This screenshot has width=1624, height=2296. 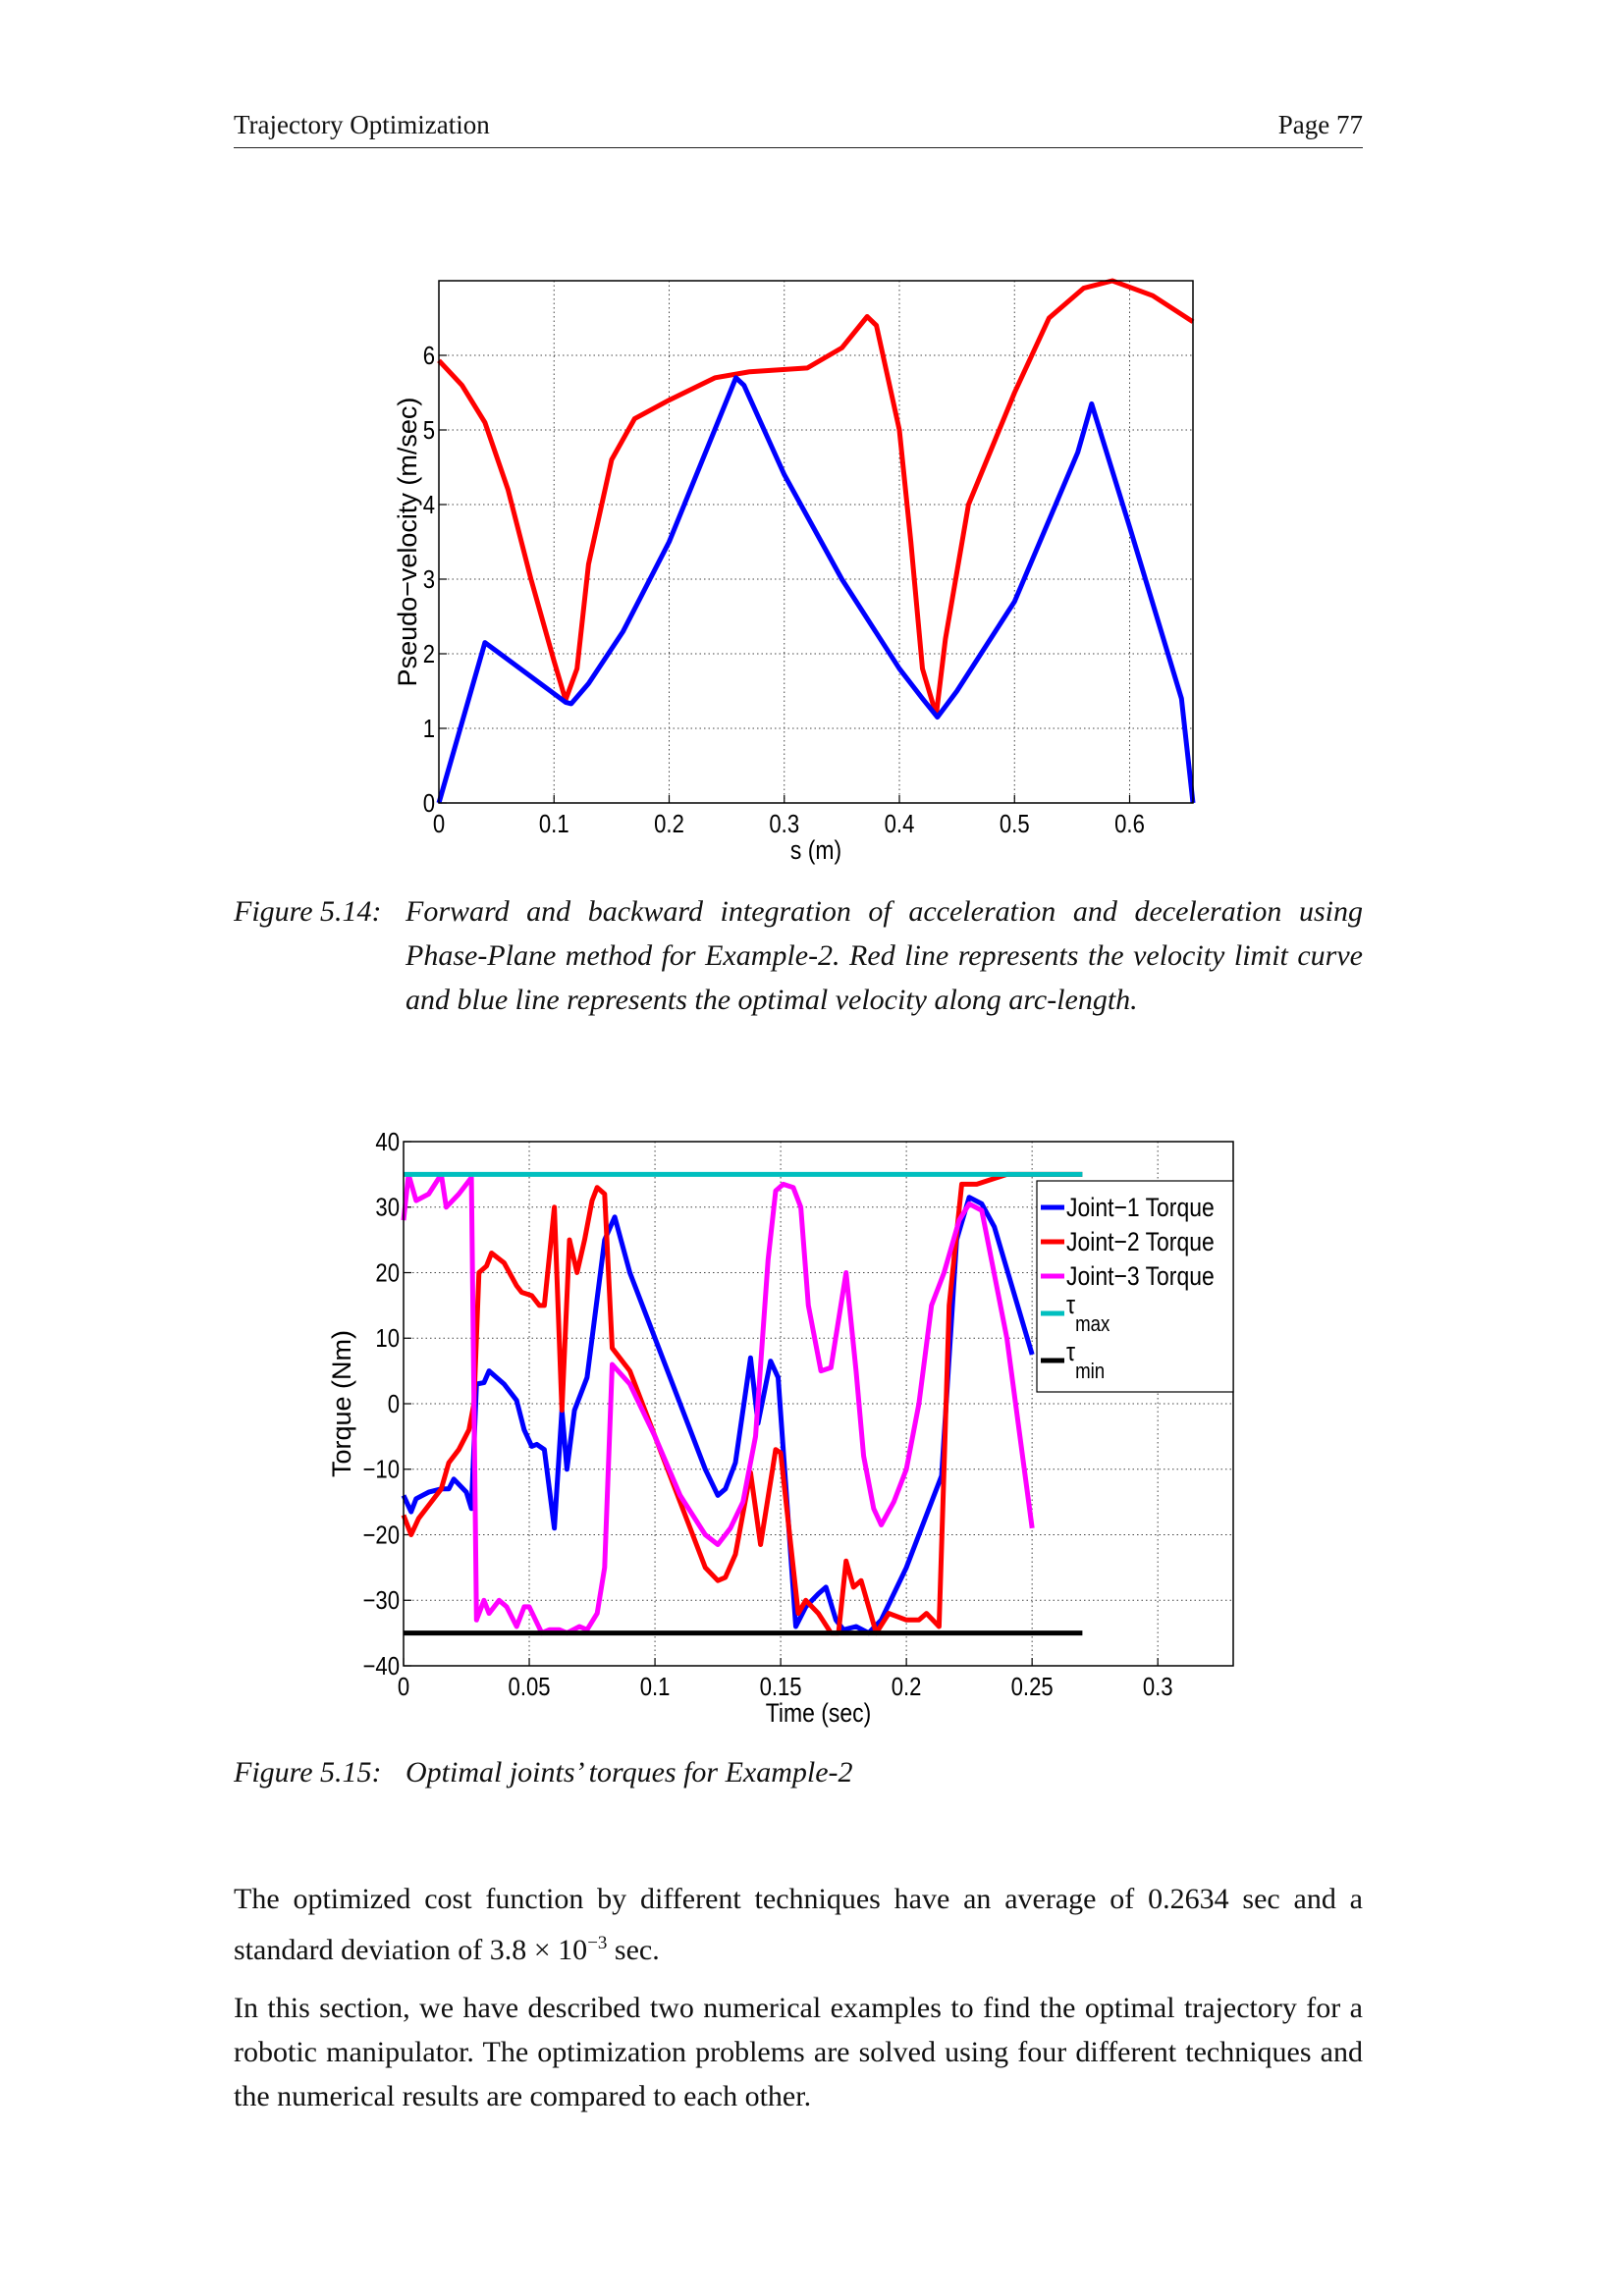 I want to click on legend-label-text: Joint−3 Torque, so click(x=1140, y=1276).